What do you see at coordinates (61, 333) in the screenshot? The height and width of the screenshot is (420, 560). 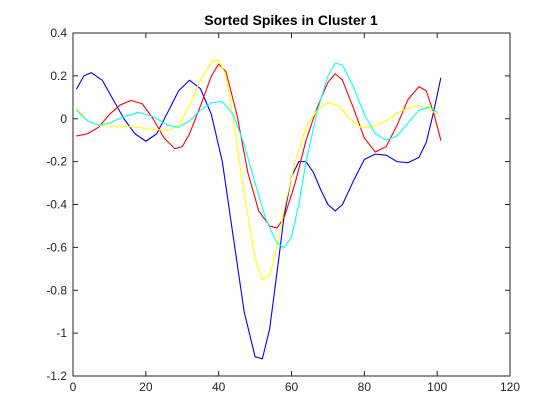 I see `y-tick-label: -1` at bounding box center [61, 333].